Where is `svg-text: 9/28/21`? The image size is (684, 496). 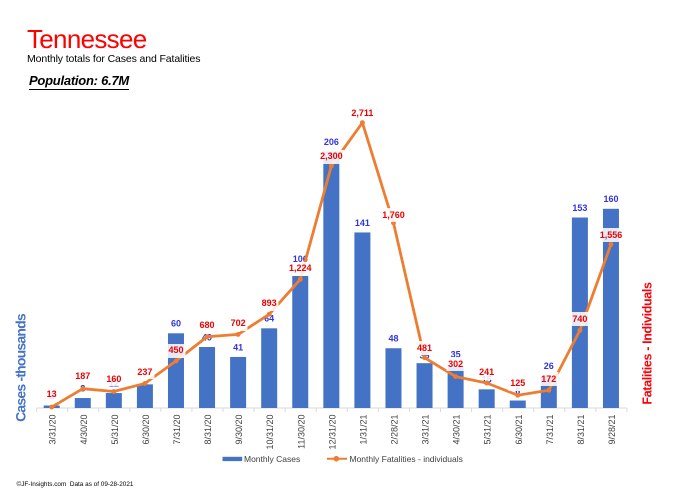
svg-text: 9/28/21 is located at coordinates (612, 430).